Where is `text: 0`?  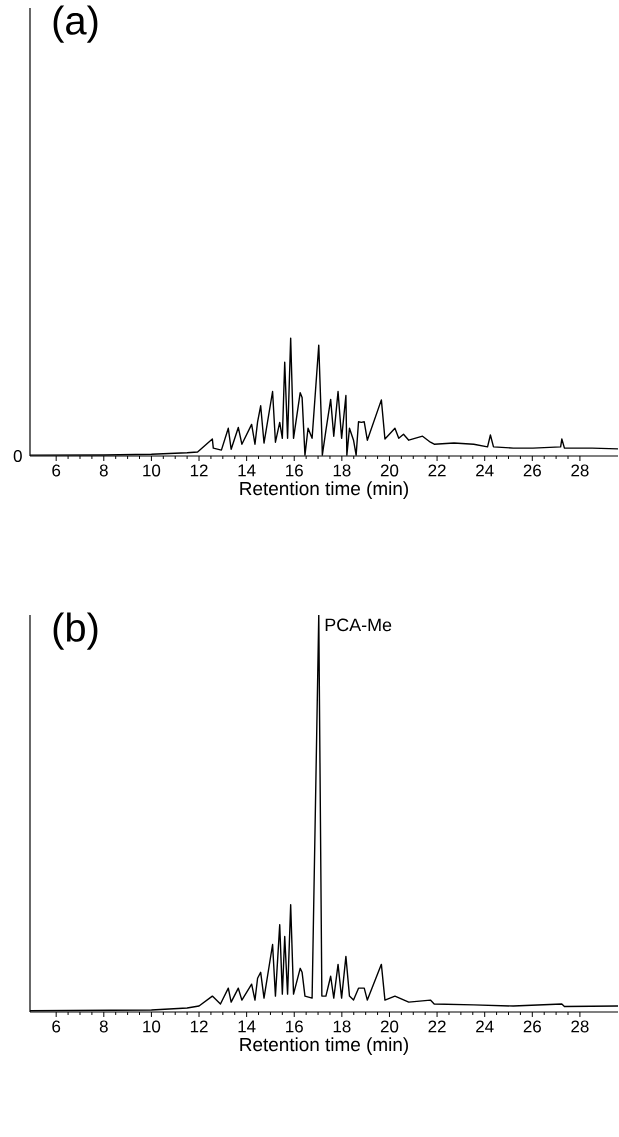 text: 0 is located at coordinates (18, 455).